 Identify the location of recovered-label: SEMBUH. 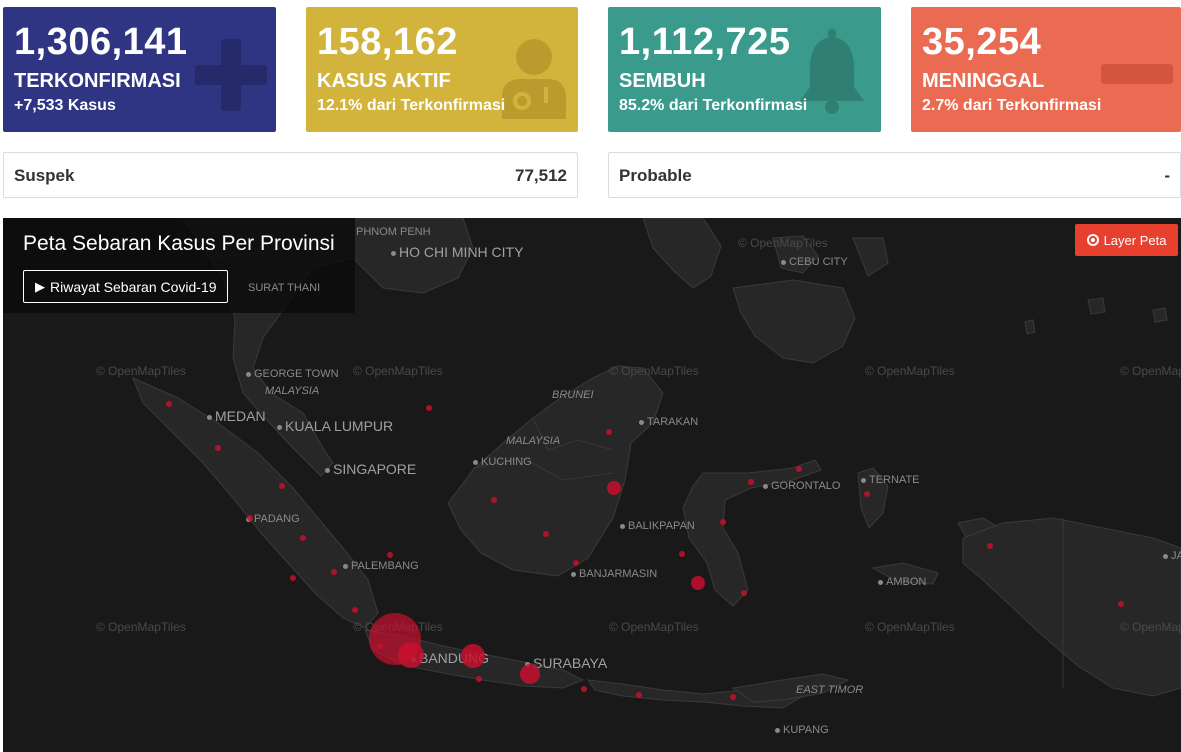
(662, 81).